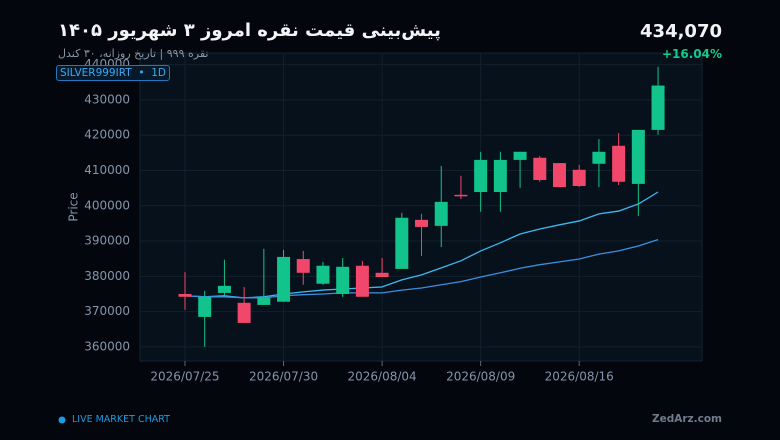  Describe the element at coordinates (480, 377) in the screenshot. I see `x-tick-label: 2026/08/09` at that location.